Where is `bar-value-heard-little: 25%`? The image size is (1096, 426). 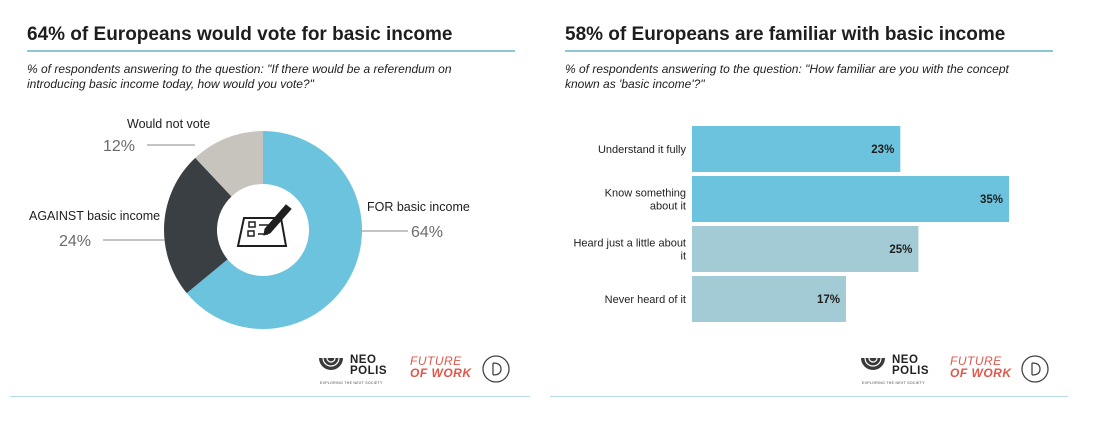
bar-value-heard-little: 25% is located at coordinates (900, 250).